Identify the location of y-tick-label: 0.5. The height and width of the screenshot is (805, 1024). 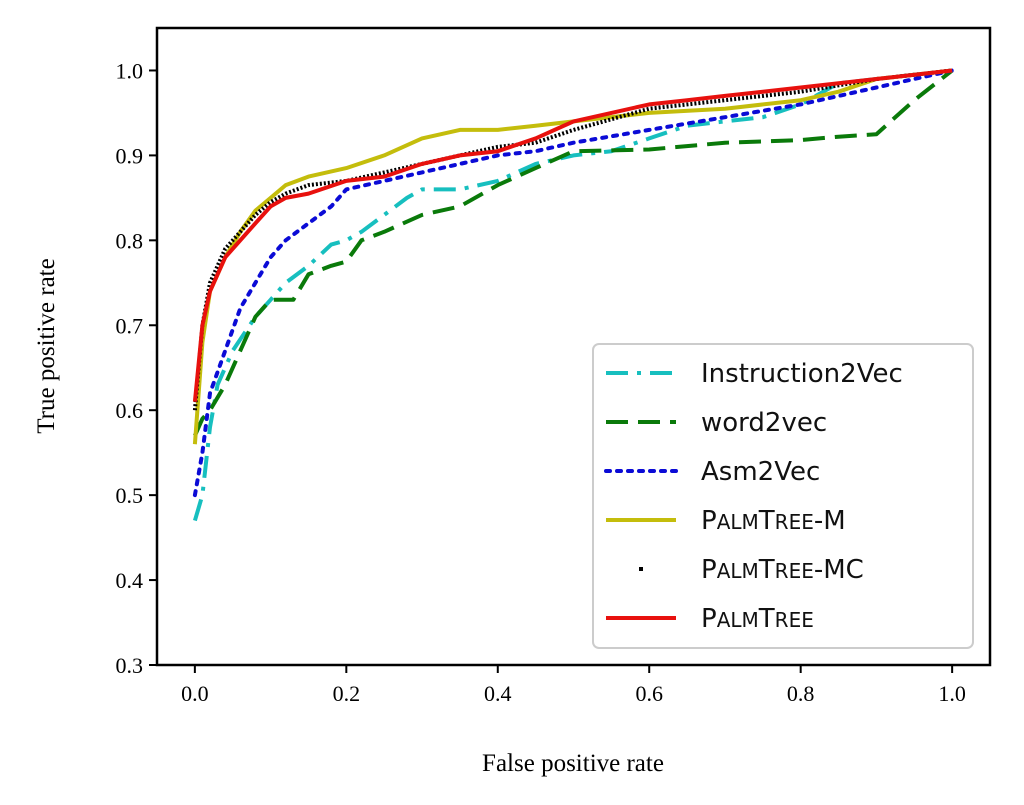
(130, 495).